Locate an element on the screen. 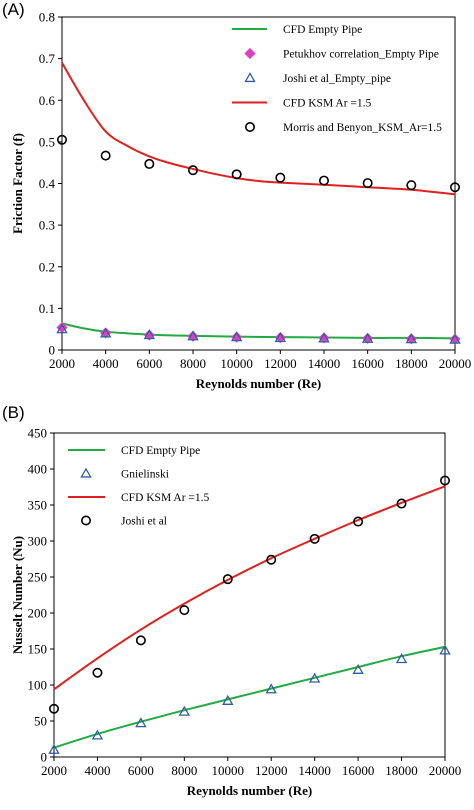  panel-label: (A) is located at coordinates (13, 9).